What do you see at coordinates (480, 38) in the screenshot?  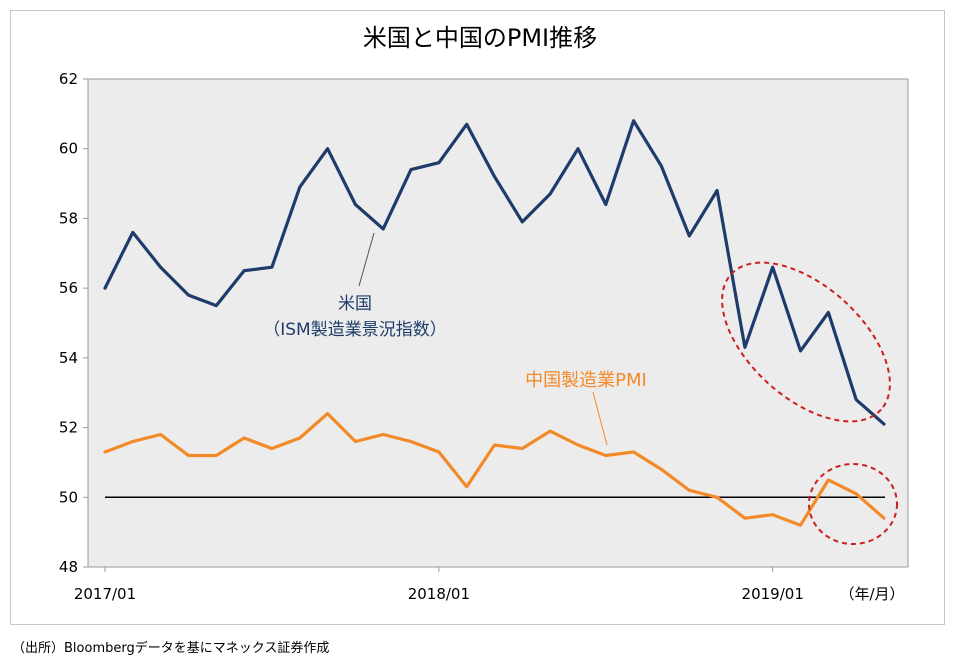 I see `chart-title: 米国と中国のPMI推移` at bounding box center [480, 38].